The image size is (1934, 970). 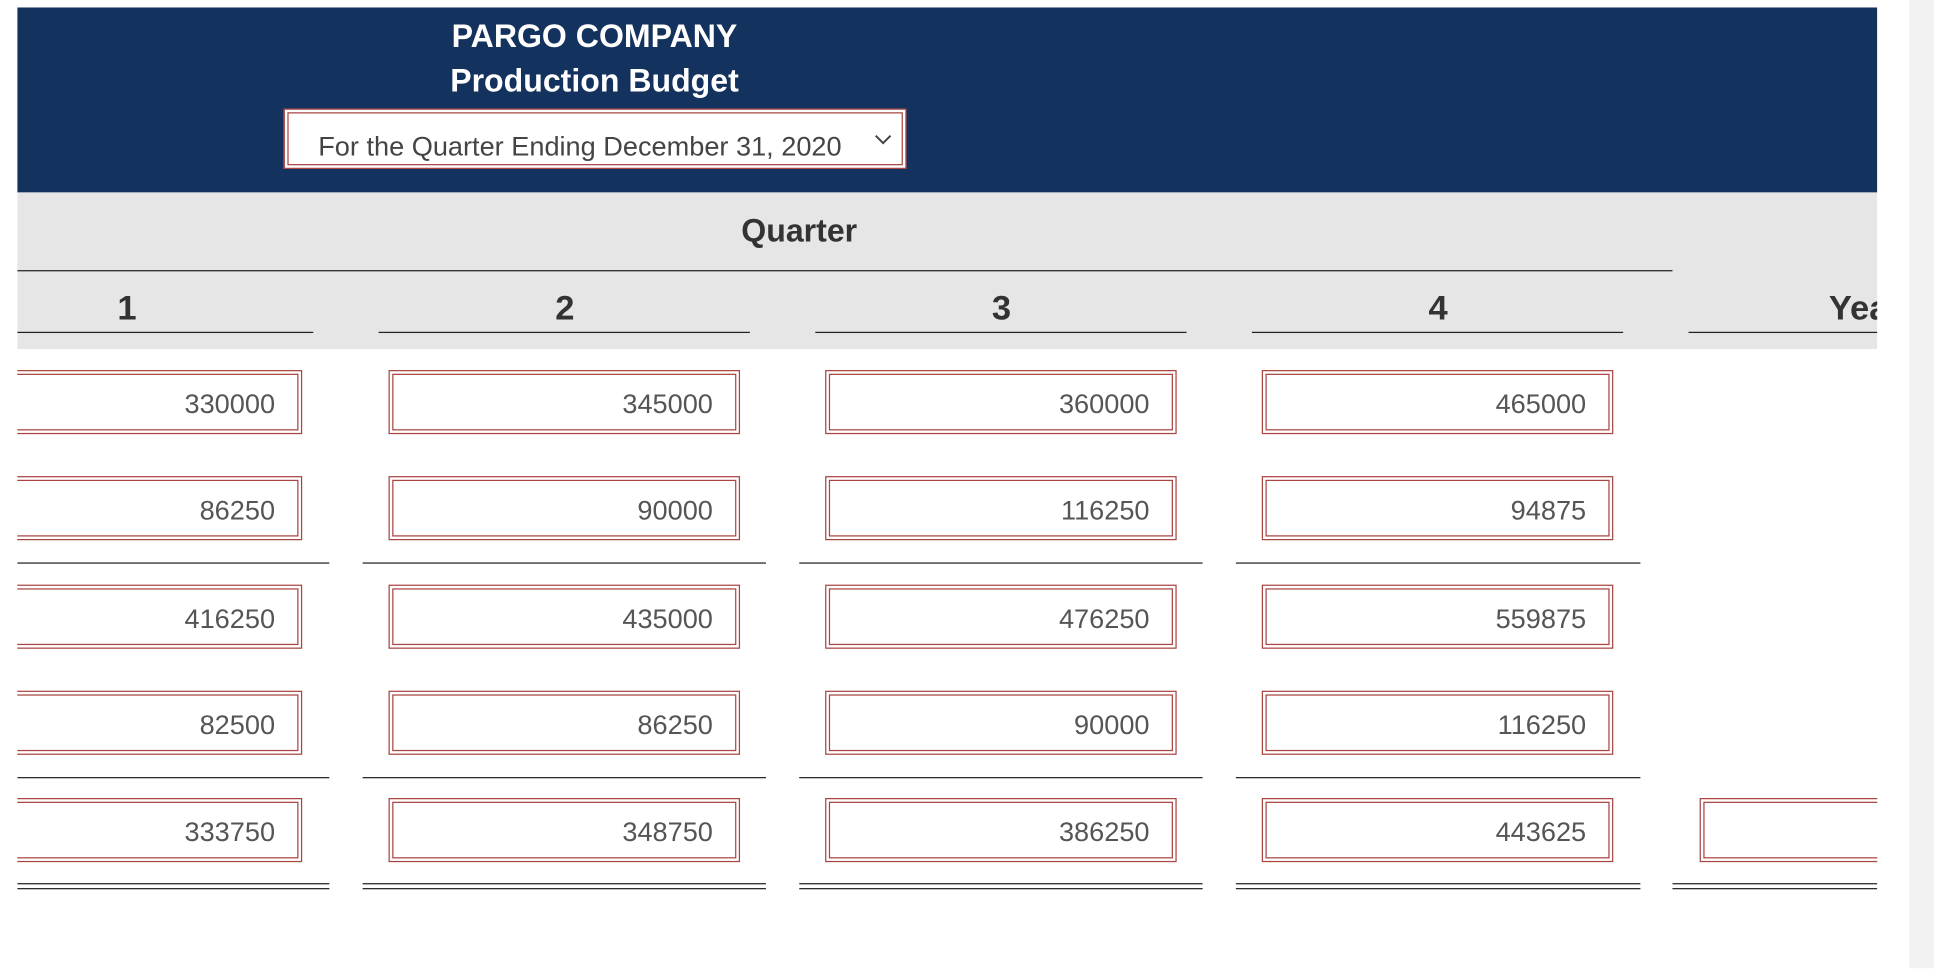 I want to click on input-cell: 348750, so click(x=564, y=830).